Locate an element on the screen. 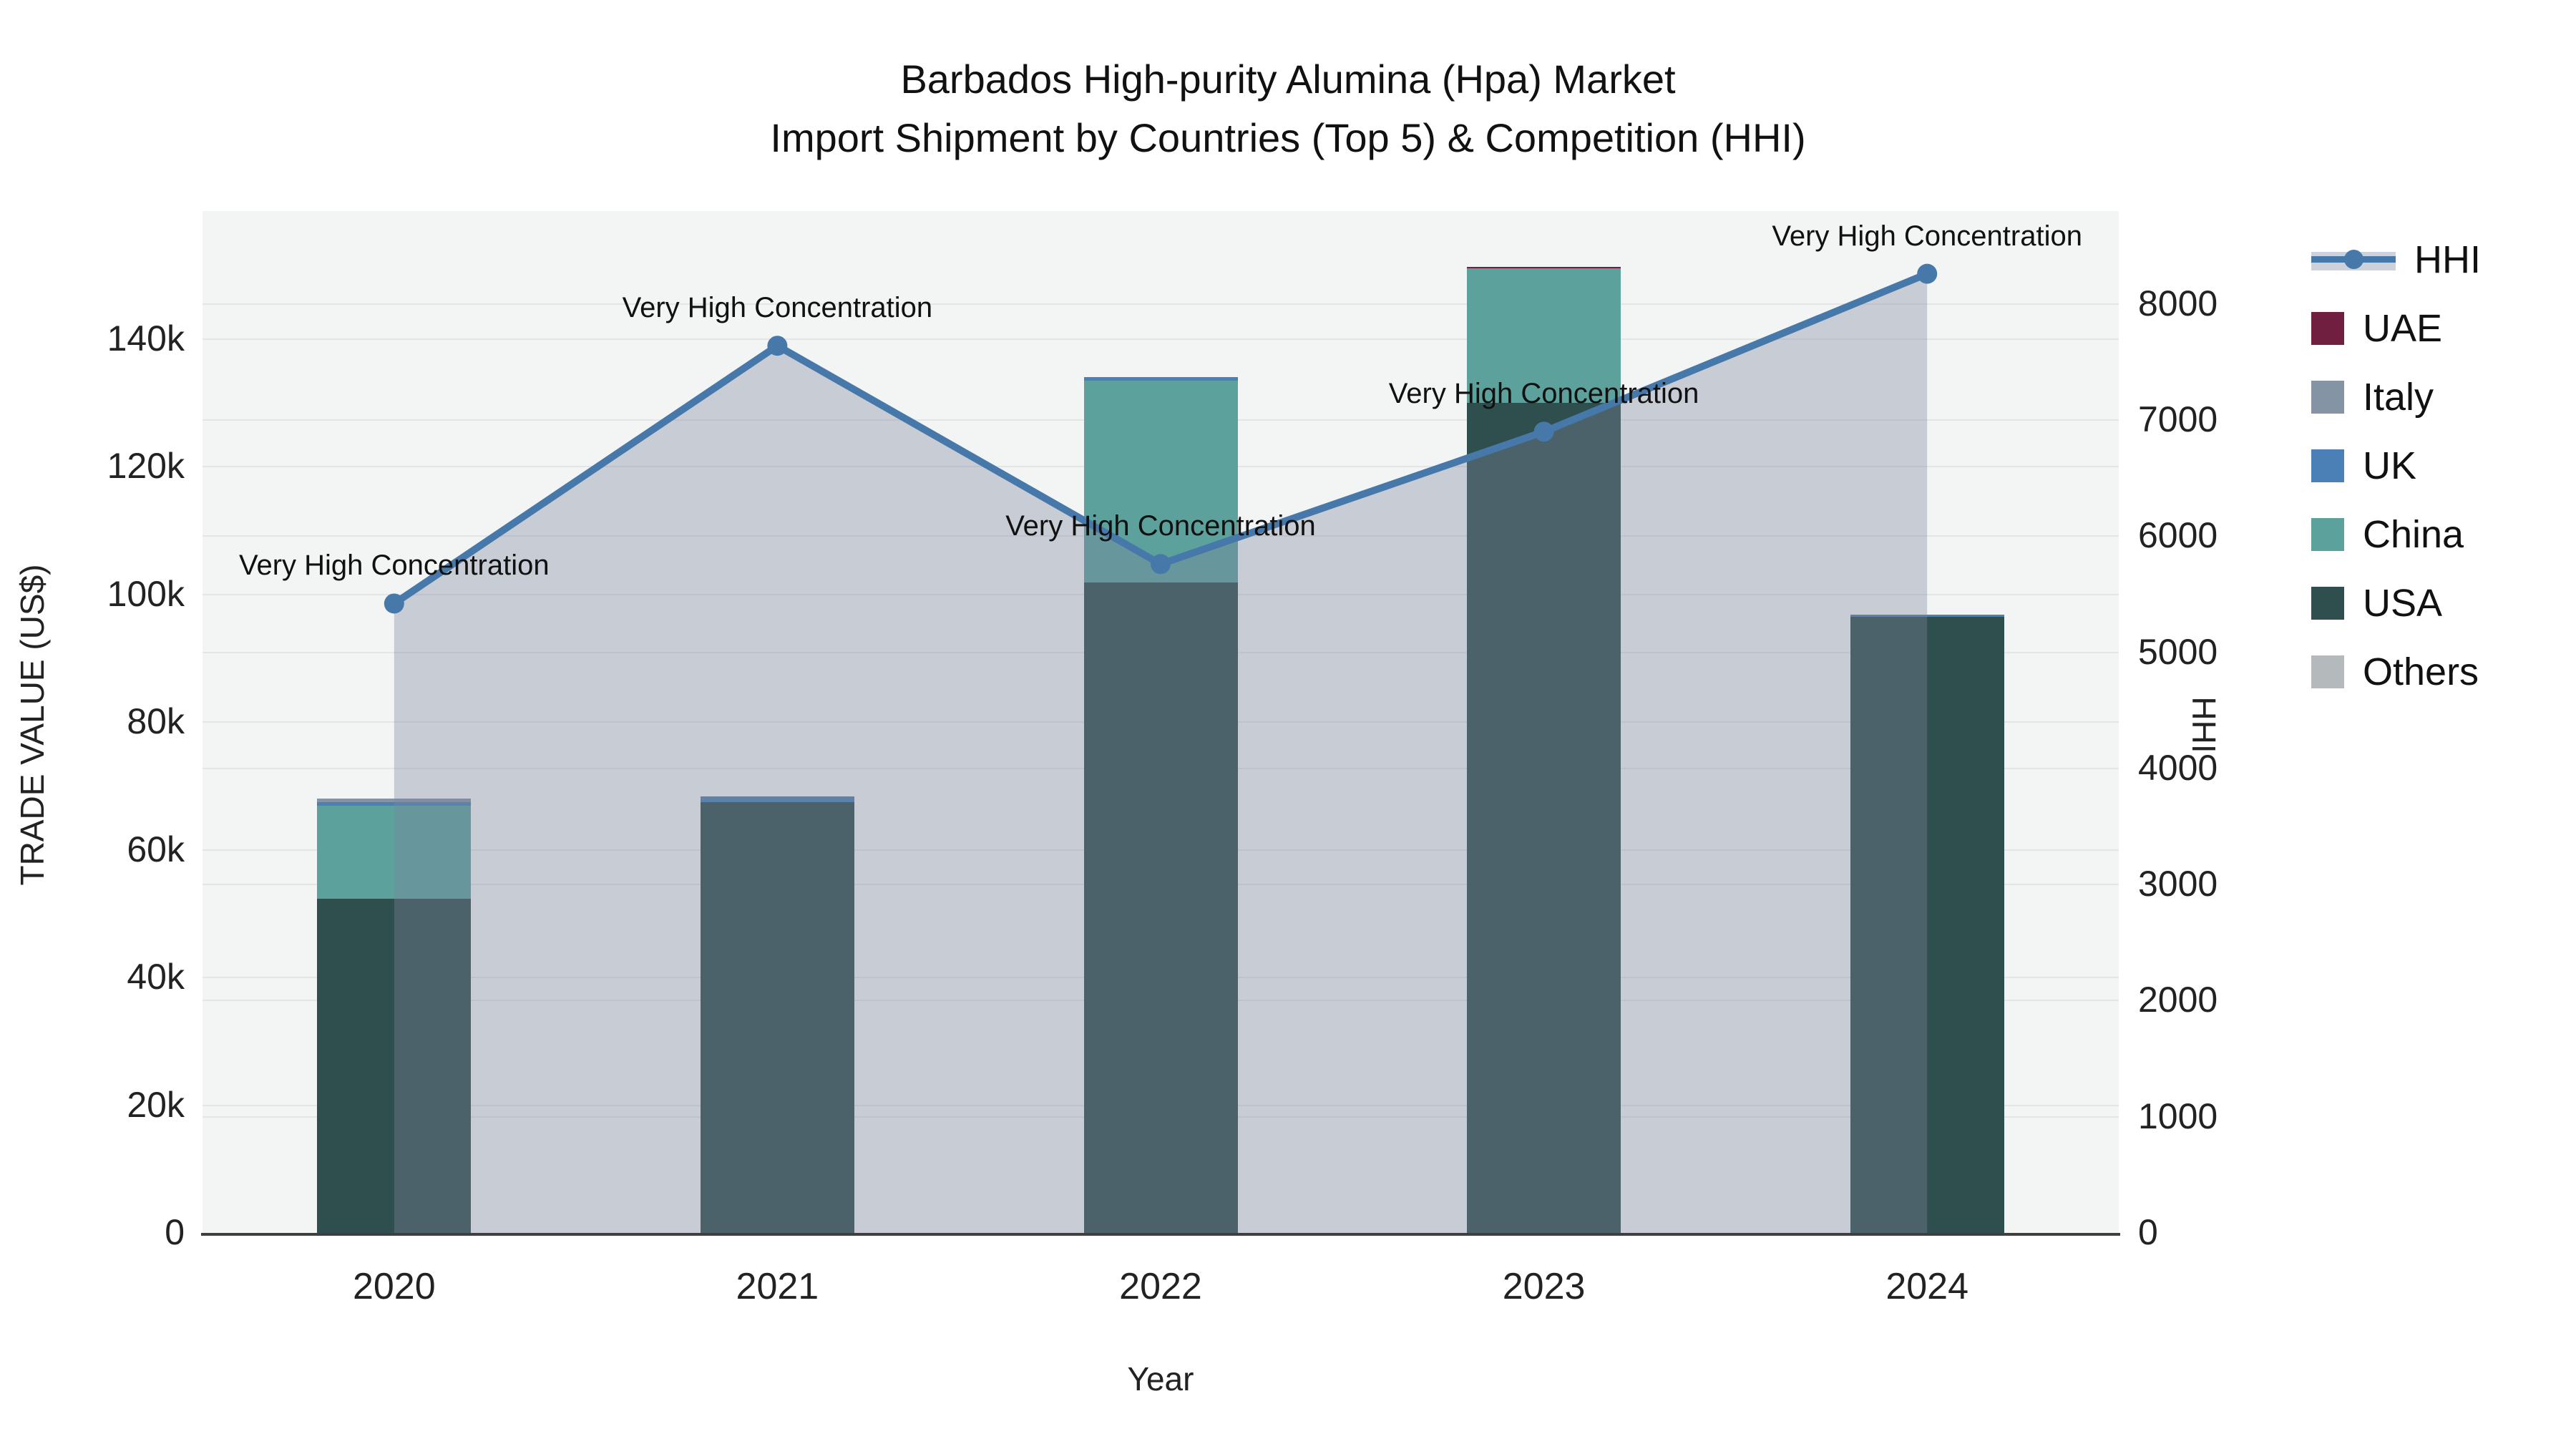 The width and height of the screenshot is (2576, 1449). x-tick-2021: 2021 is located at coordinates (777, 1286).